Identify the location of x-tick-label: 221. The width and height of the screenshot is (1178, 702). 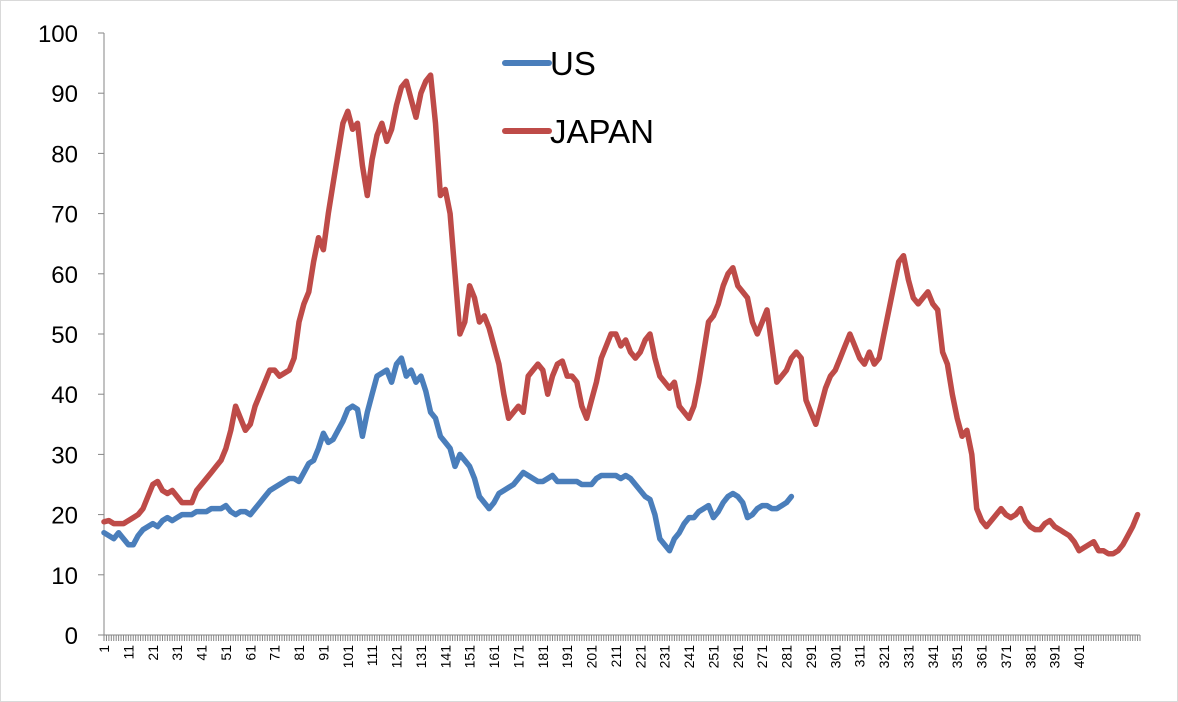
(640, 657).